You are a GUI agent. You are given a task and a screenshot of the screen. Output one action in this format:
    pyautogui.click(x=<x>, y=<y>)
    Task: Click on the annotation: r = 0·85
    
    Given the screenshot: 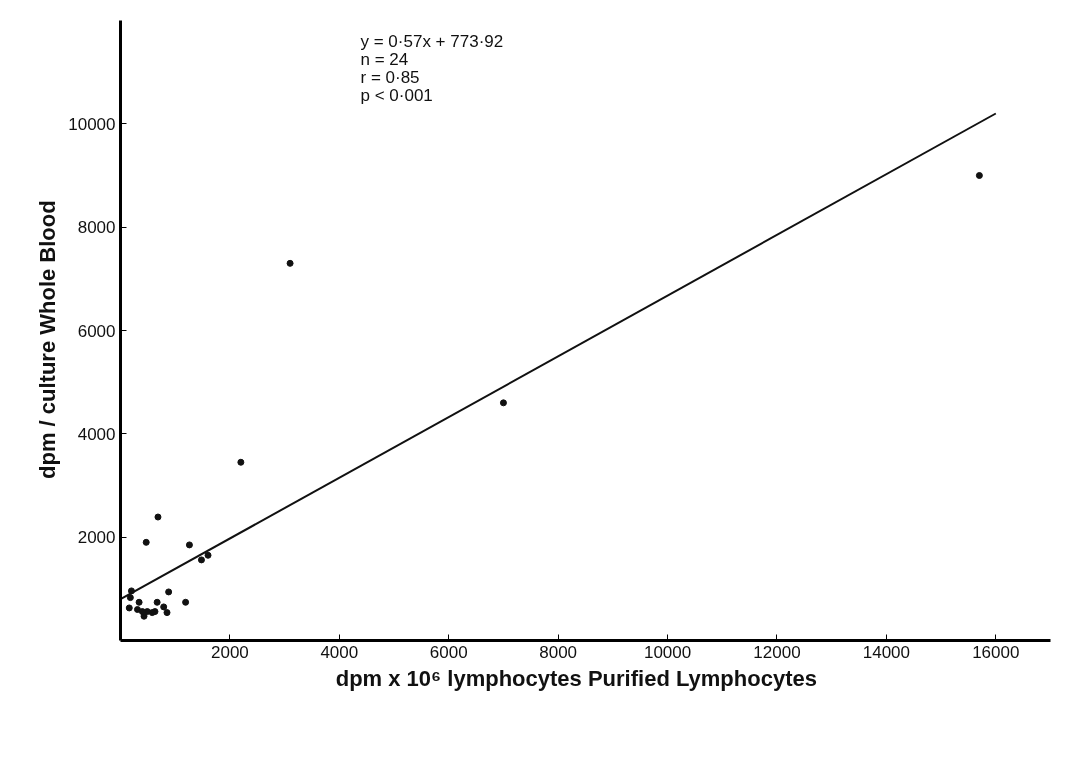 What is the action you would take?
    pyautogui.click(x=390, y=77)
    